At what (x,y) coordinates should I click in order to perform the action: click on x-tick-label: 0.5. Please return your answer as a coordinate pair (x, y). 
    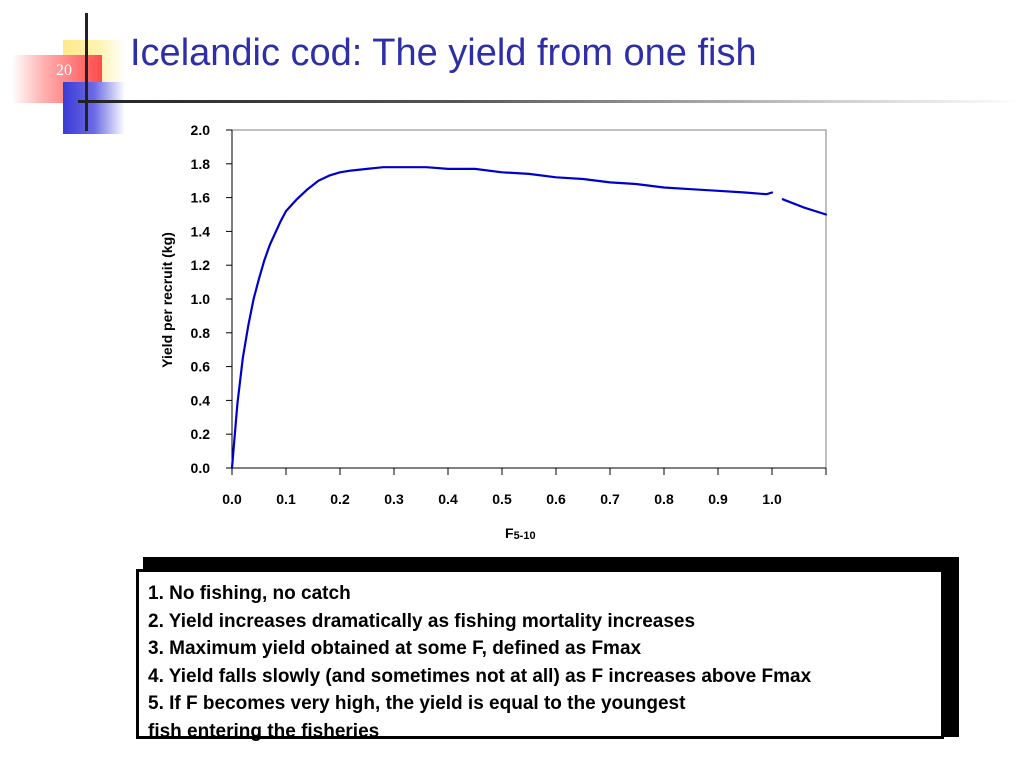
    Looking at the image, I should click on (502, 499).